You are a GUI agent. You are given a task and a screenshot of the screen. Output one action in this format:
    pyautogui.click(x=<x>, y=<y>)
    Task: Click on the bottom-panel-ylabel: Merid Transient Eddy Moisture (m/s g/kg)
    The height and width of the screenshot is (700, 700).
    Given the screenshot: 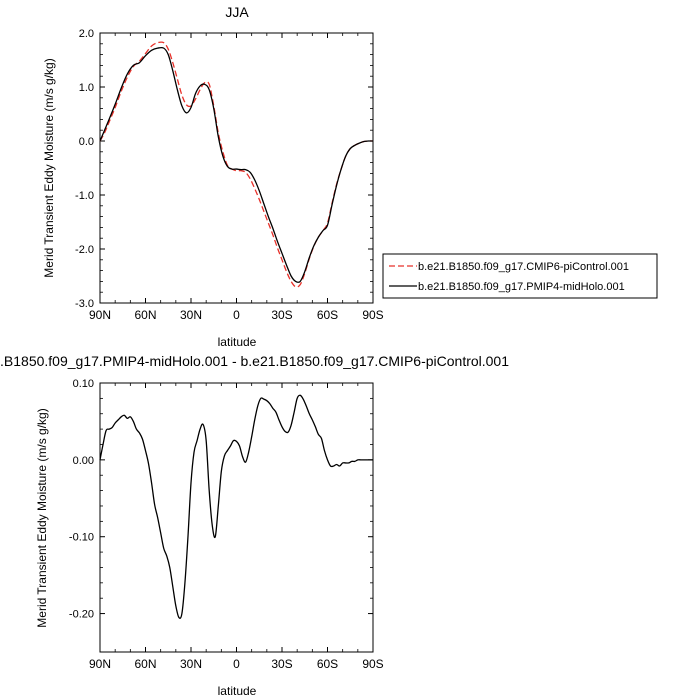 What is the action you would take?
    pyautogui.click(x=42, y=517)
    